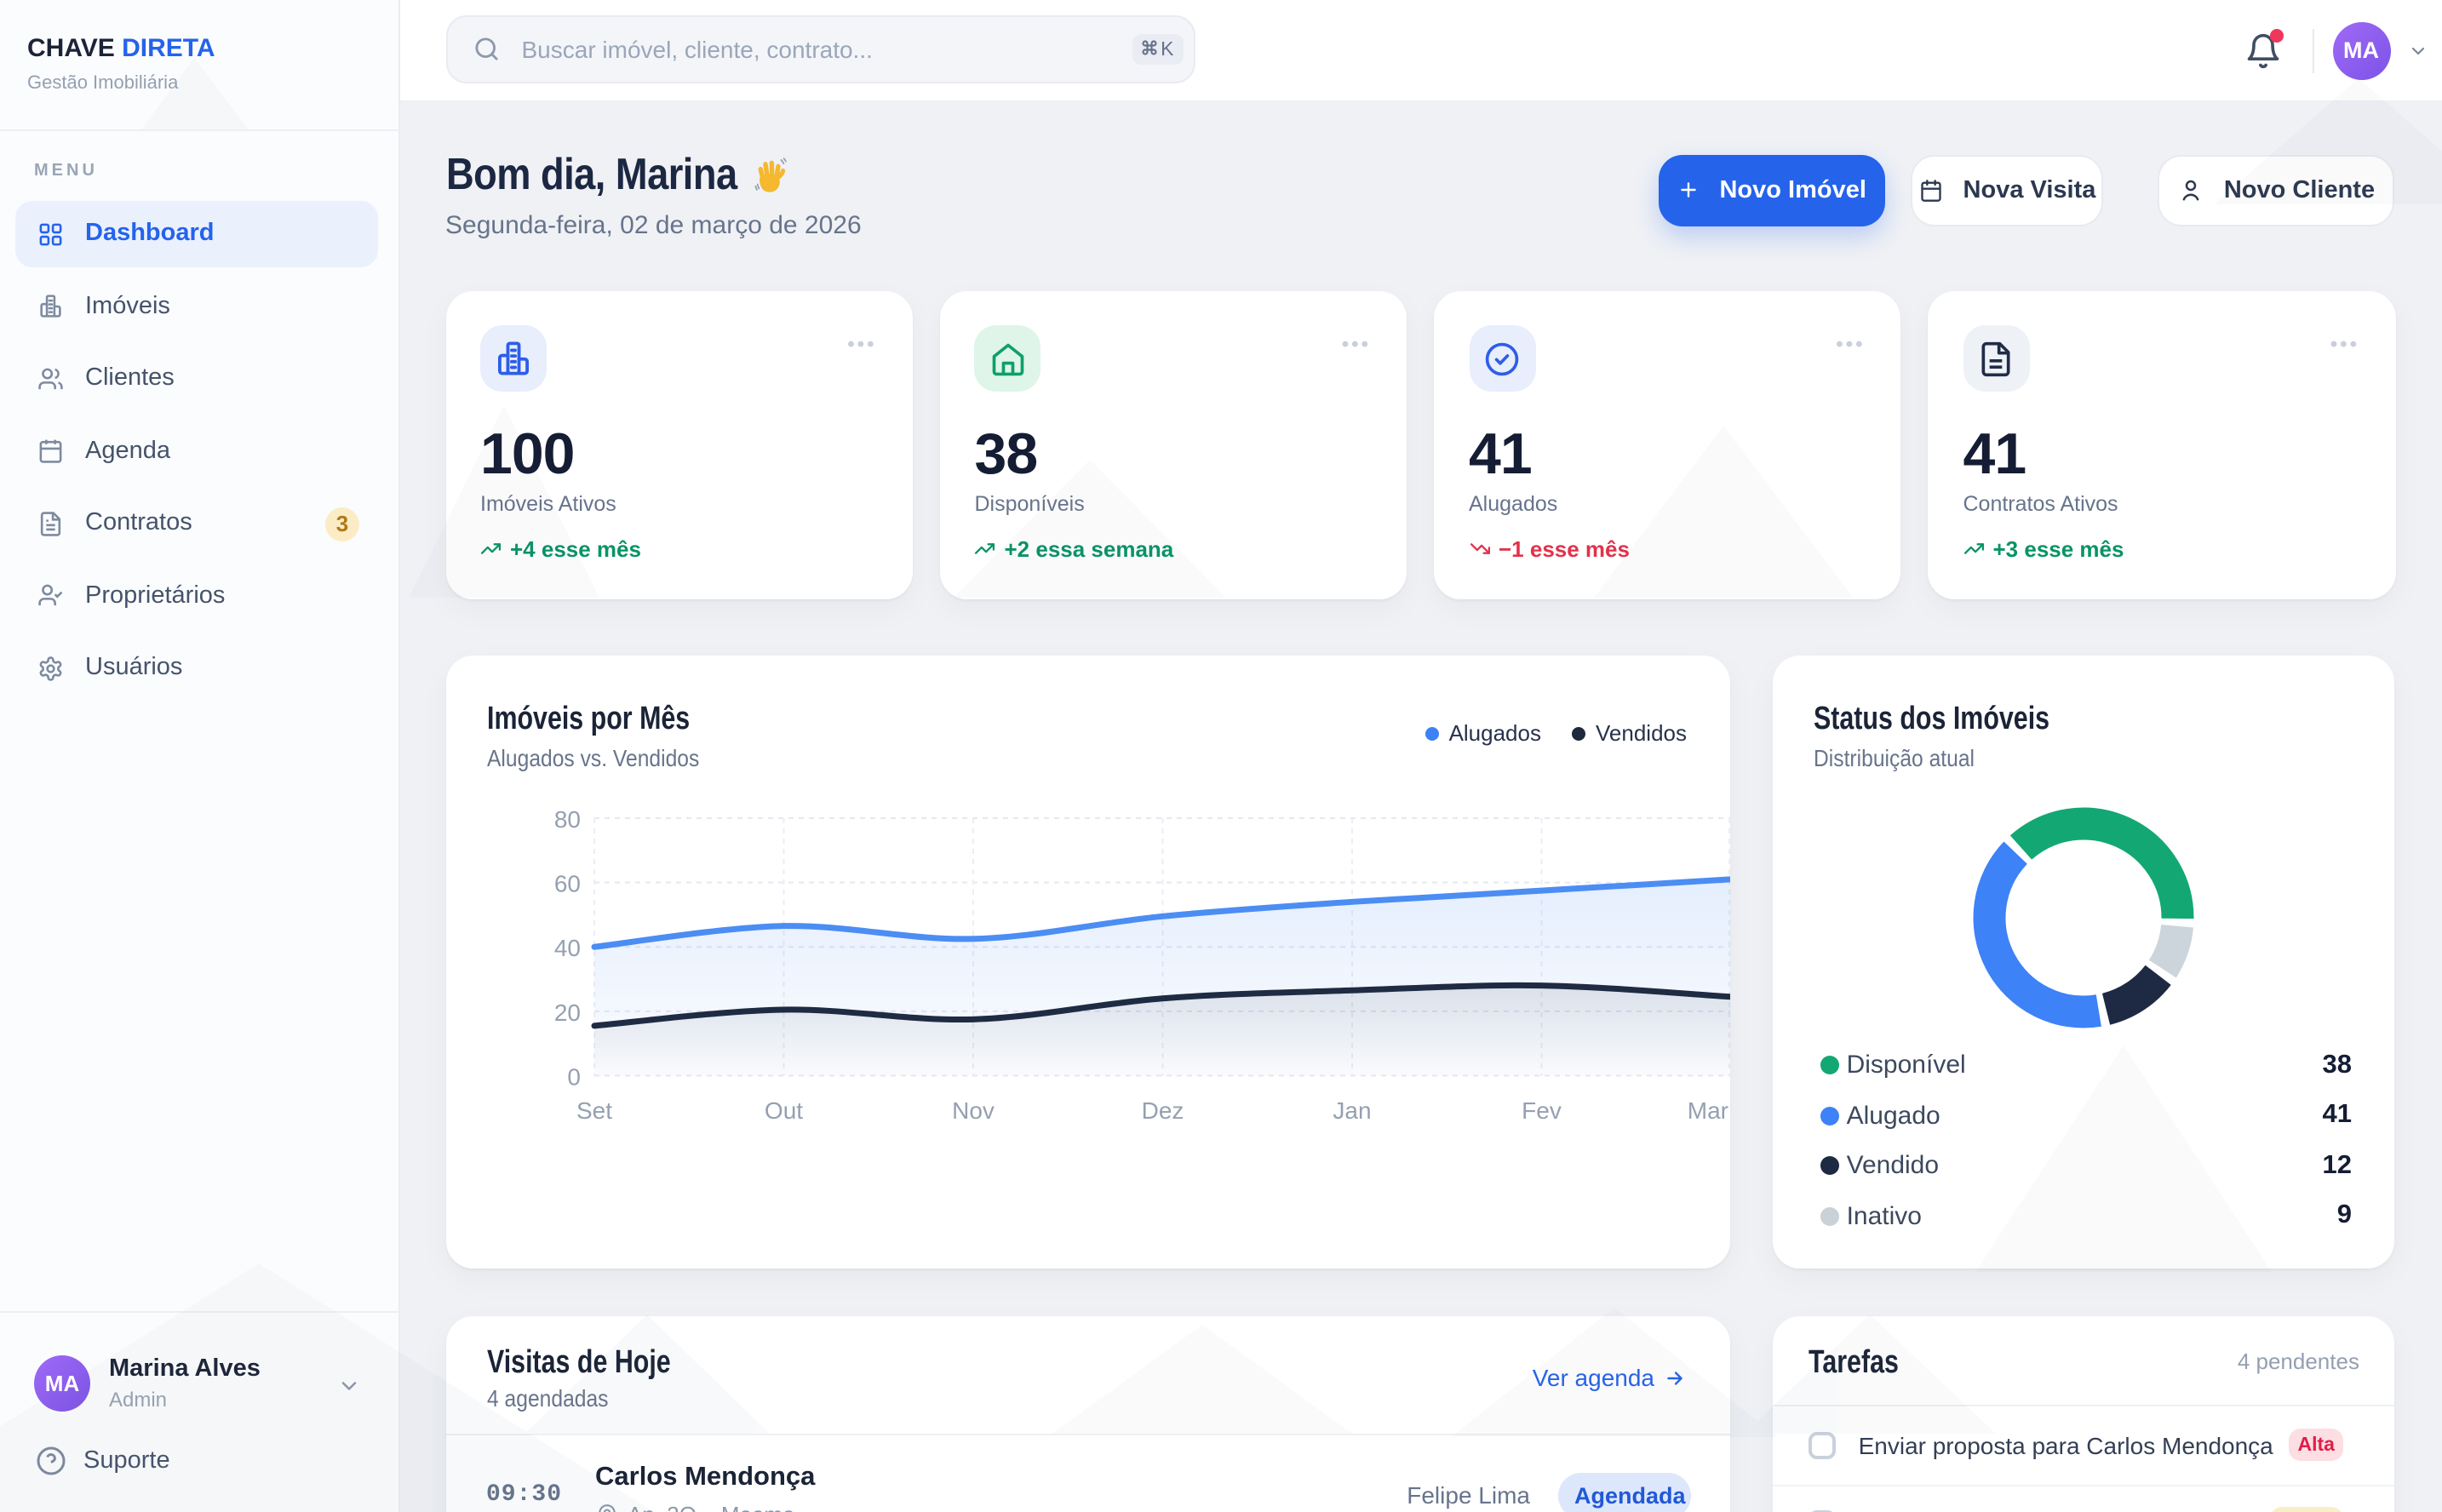 The width and height of the screenshot is (2442, 1512). I want to click on svg-text: 20, so click(567, 1012).